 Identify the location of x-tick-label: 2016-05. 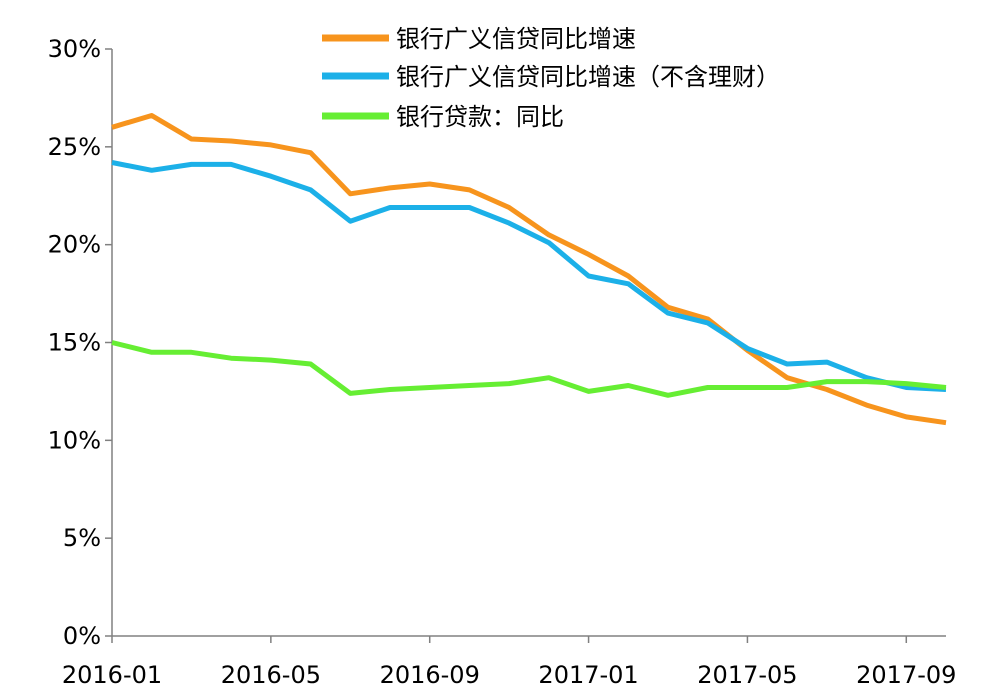
(271, 675).